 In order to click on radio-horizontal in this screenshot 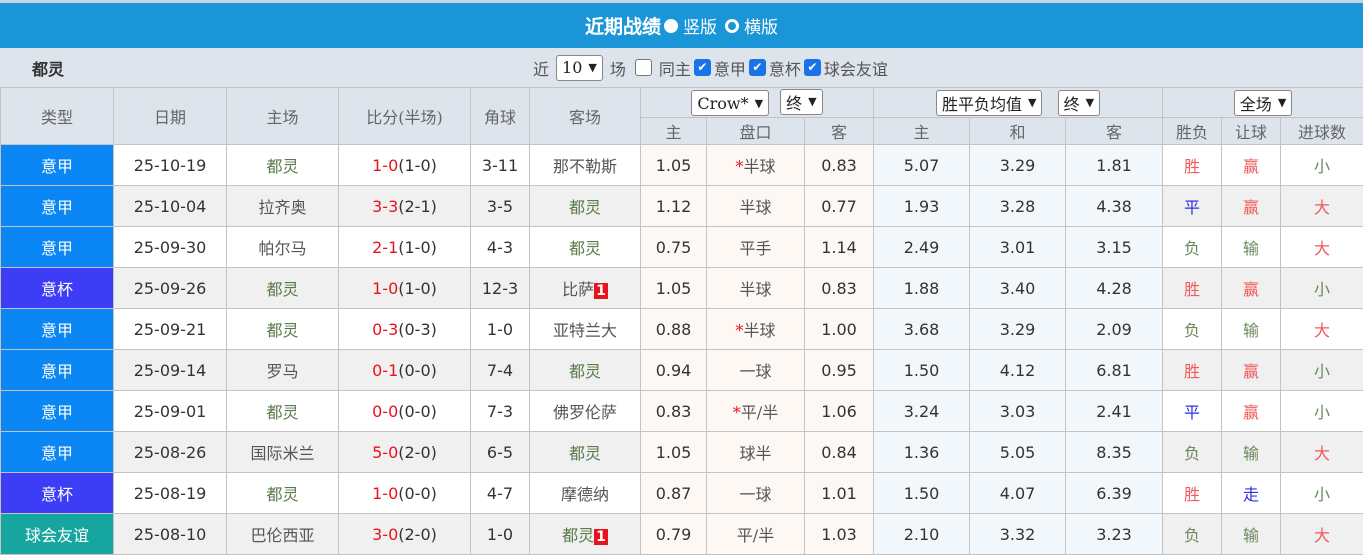, I will do `click(732, 25)`.